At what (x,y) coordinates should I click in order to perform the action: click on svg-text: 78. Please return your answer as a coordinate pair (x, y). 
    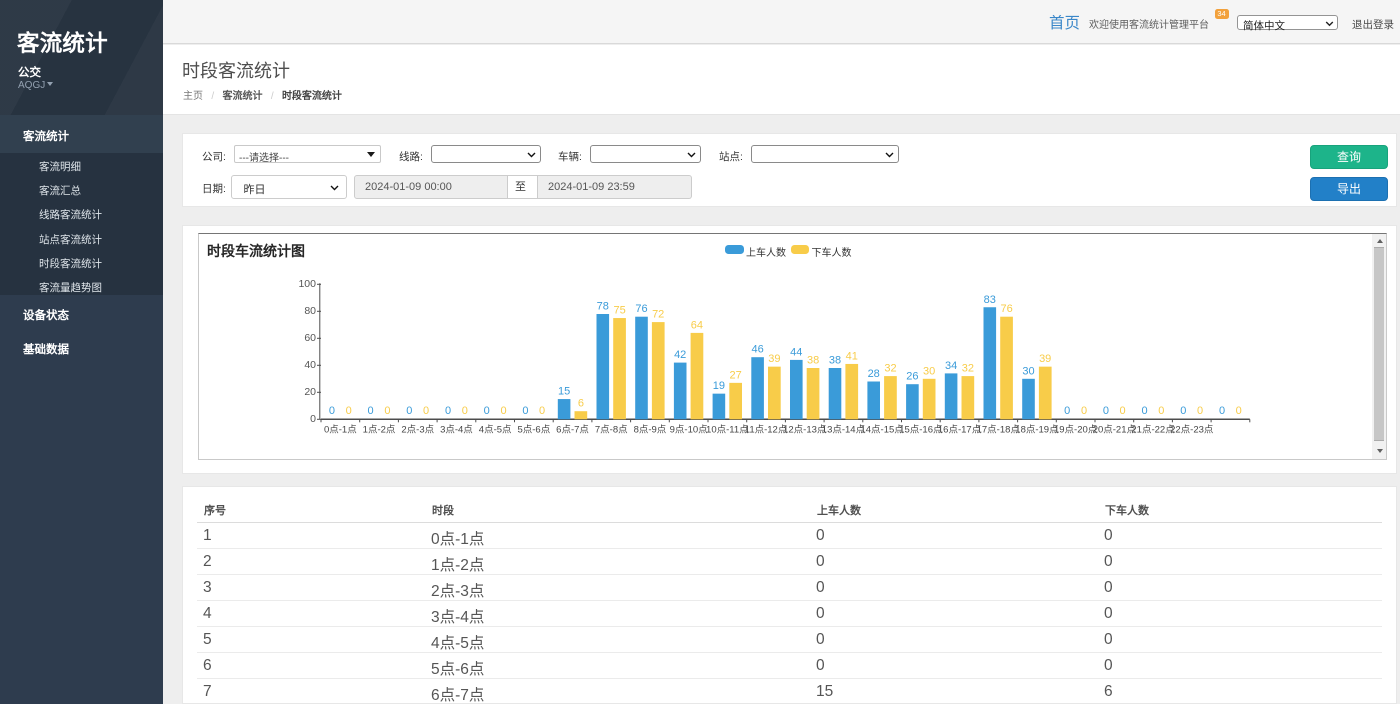
    Looking at the image, I should click on (603, 307).